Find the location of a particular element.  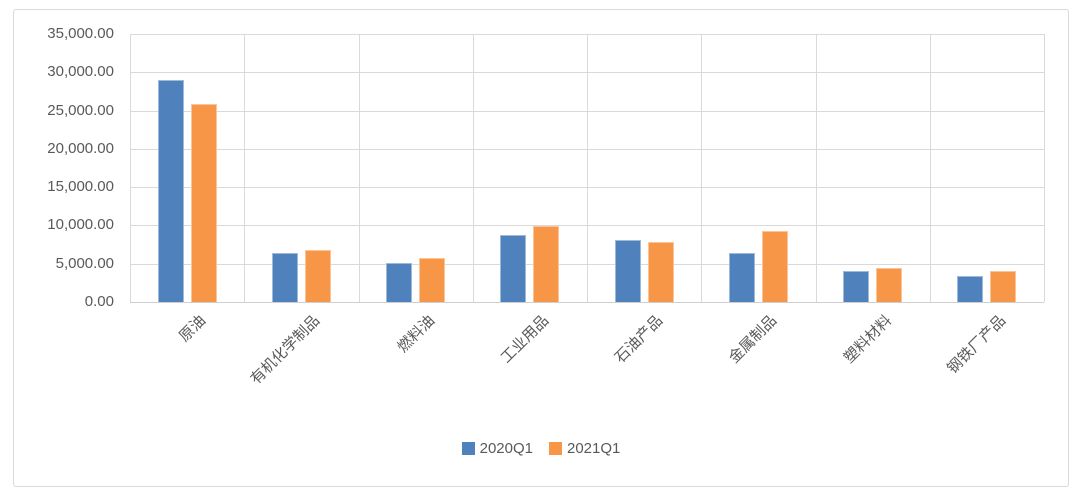

x-axis-category-label: 有机化学制品 is located at coordinates (285, 350).